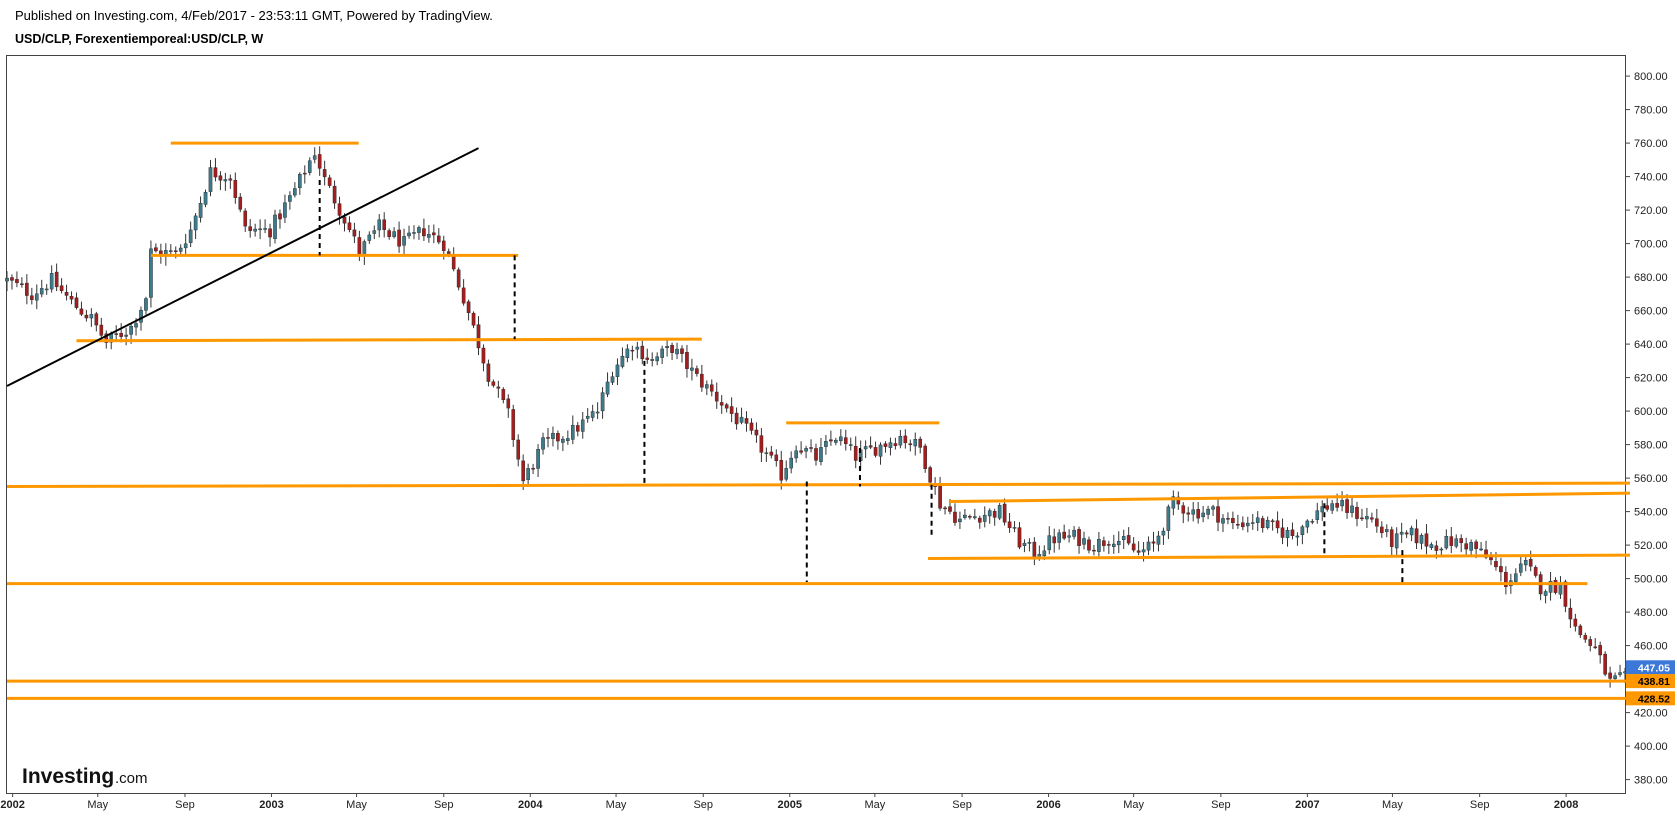  What do you see at coordinates (1654, 668) in the screenshot?
I see `last-price-badge-label: 447.05` at bounding box center [1654, 668].